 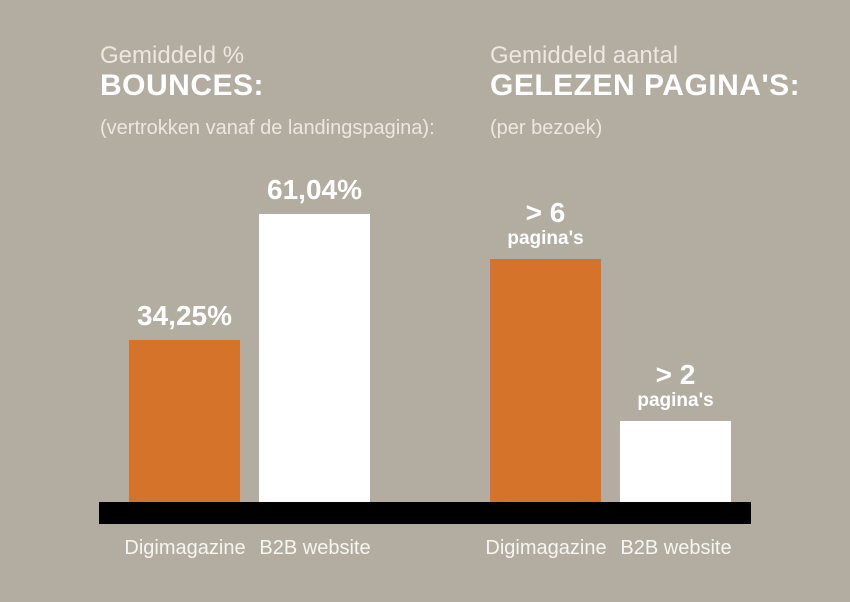 What do you see at coordinates (545, 350) in the screenshot?
I see `bar-pages-digimagazine: > 6 pagina's` at bounding box center [545, 350].